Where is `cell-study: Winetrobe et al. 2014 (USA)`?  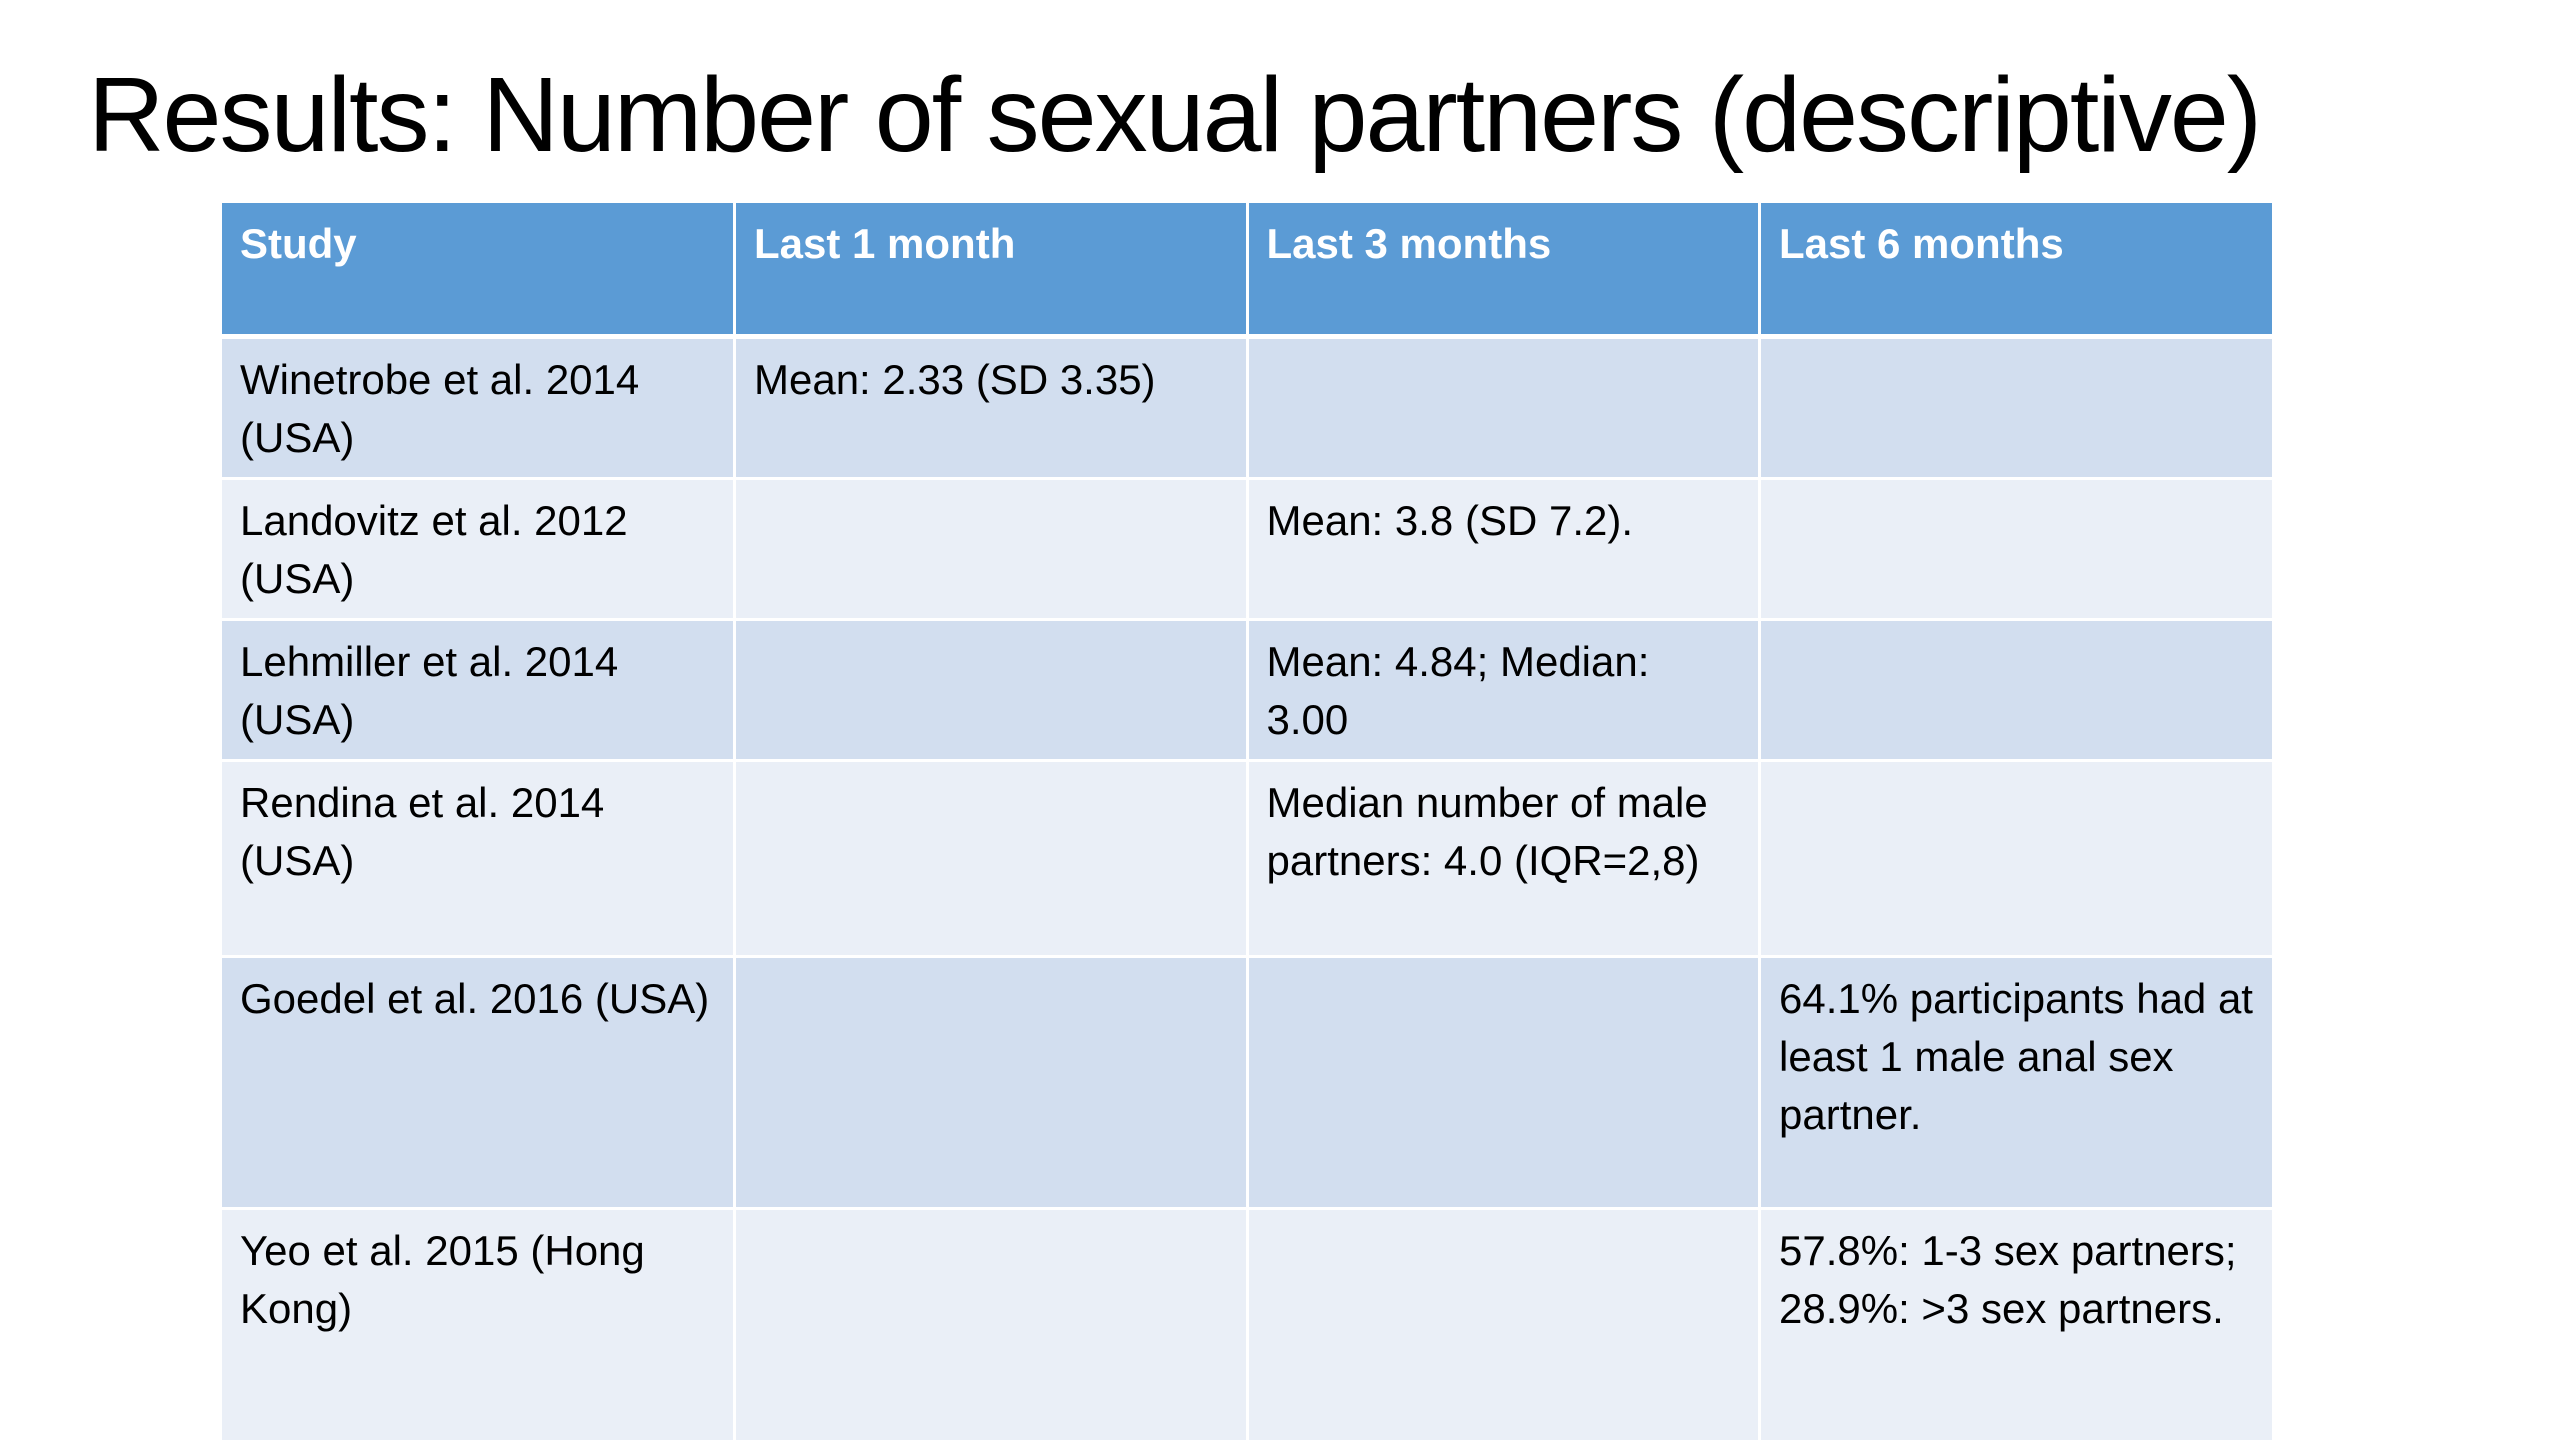
cell-study: Winetrobe et al. 2014 (USA) is located at coordinates (479, 408).